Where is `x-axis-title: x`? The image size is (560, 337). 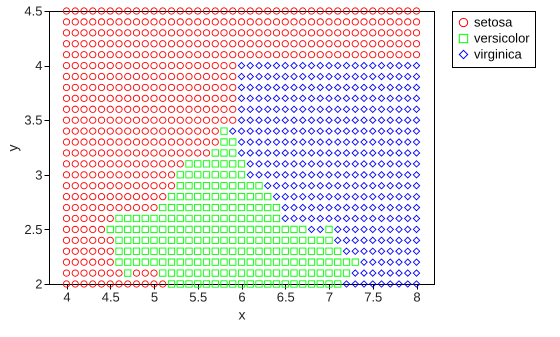 x-axis-title: x is located at coordinates (242, 314).